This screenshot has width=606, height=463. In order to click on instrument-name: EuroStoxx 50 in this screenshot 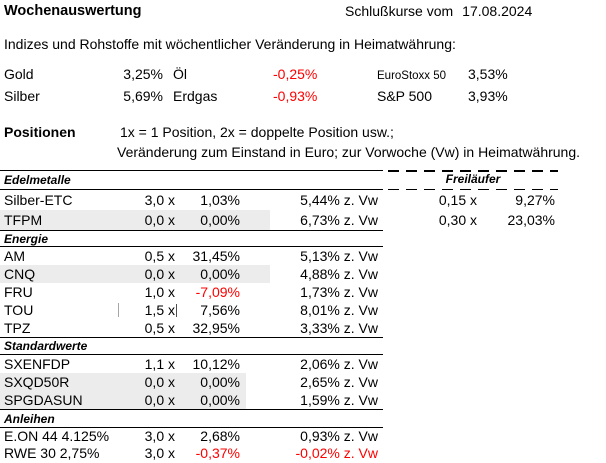, I will do `click(412, 76)`.